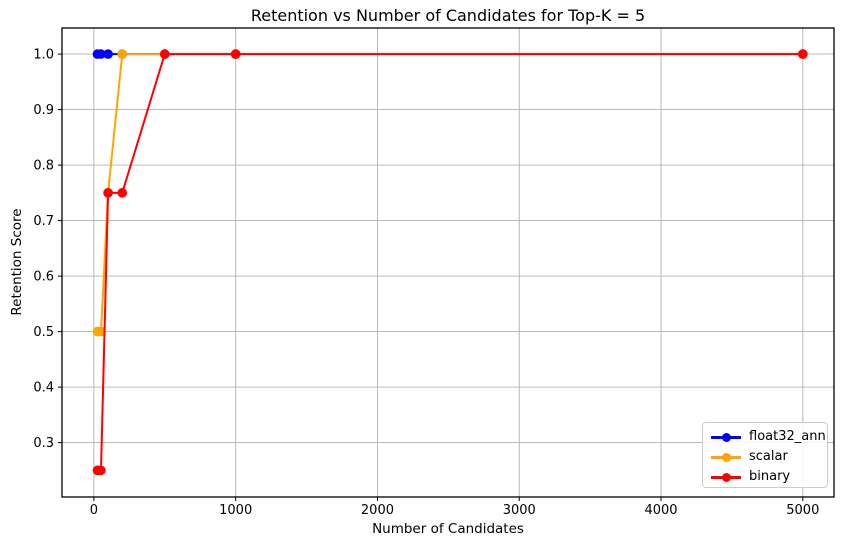 The width and height of the screenshot is (845, 544). I want to click on x-tick-label: 4000, so click(660, 510).